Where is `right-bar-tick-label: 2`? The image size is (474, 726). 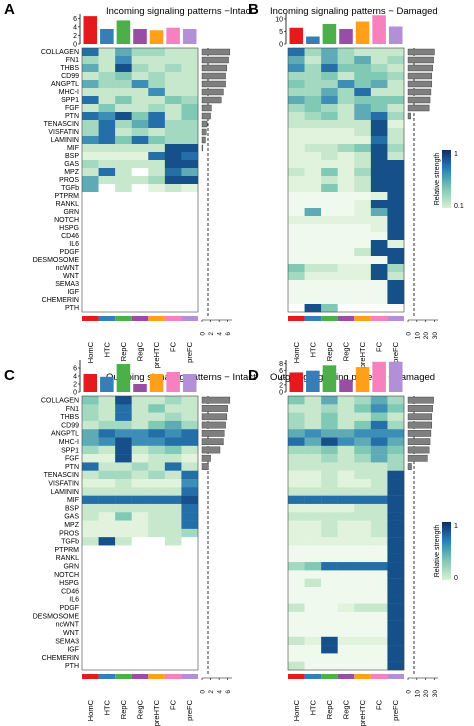 right-bar-tick-label: 2 is located at coordinates (211, 692).